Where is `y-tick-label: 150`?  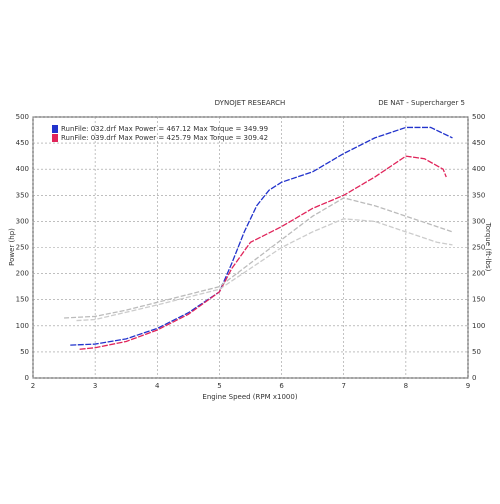
y-tick-label: 150 is located at coordinates (22, 300).